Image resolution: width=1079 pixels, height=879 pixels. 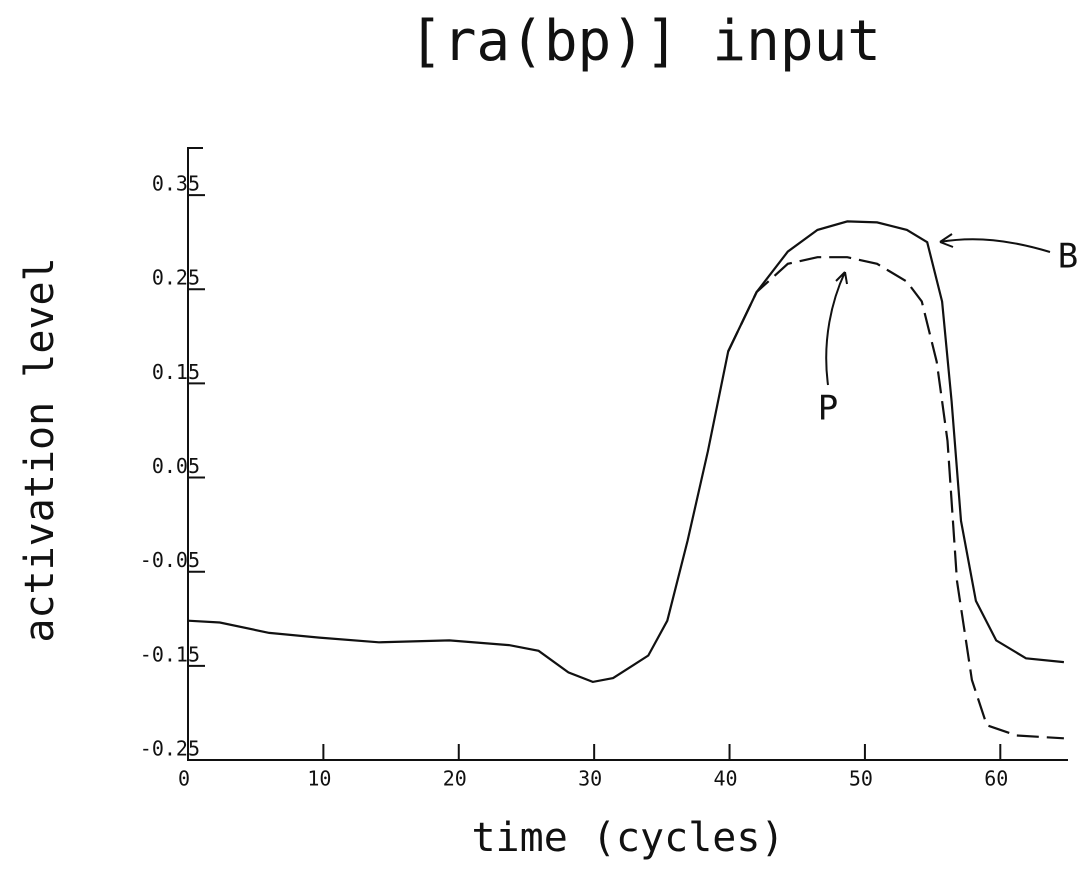 I want to click on y-tick-label: -0.25, so click(x=170, y=749).